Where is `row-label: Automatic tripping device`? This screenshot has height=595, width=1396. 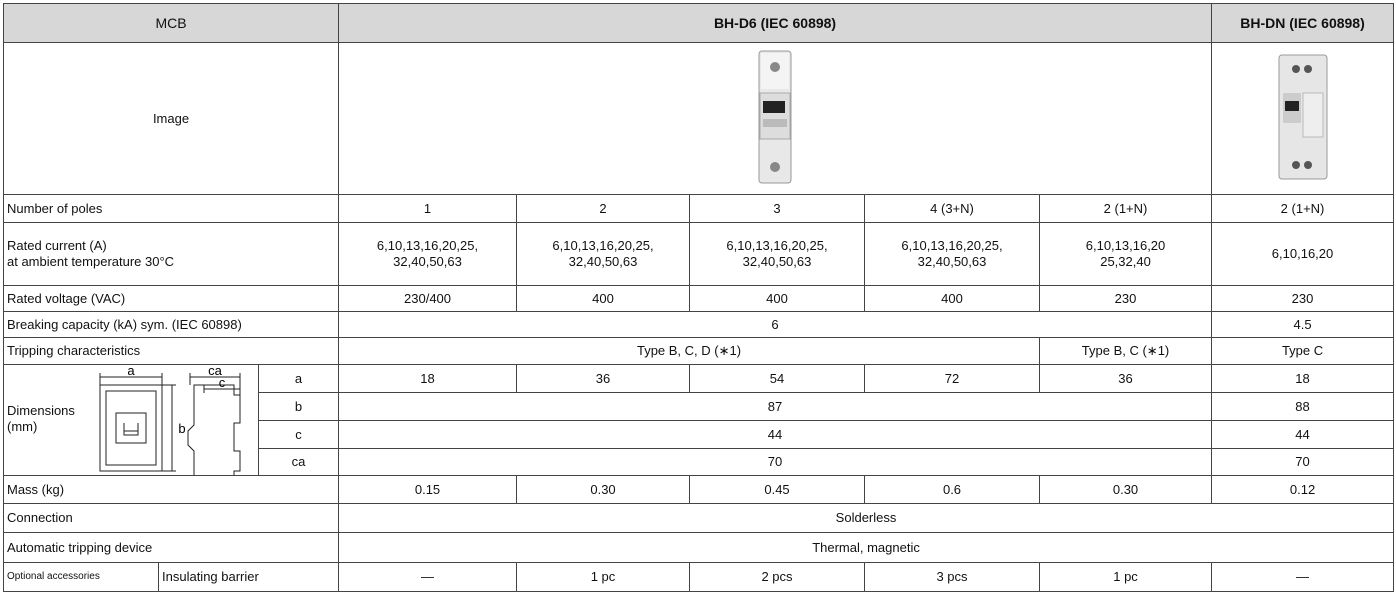 row-label: Automatic tripping device is located at coordinates (171, 547).